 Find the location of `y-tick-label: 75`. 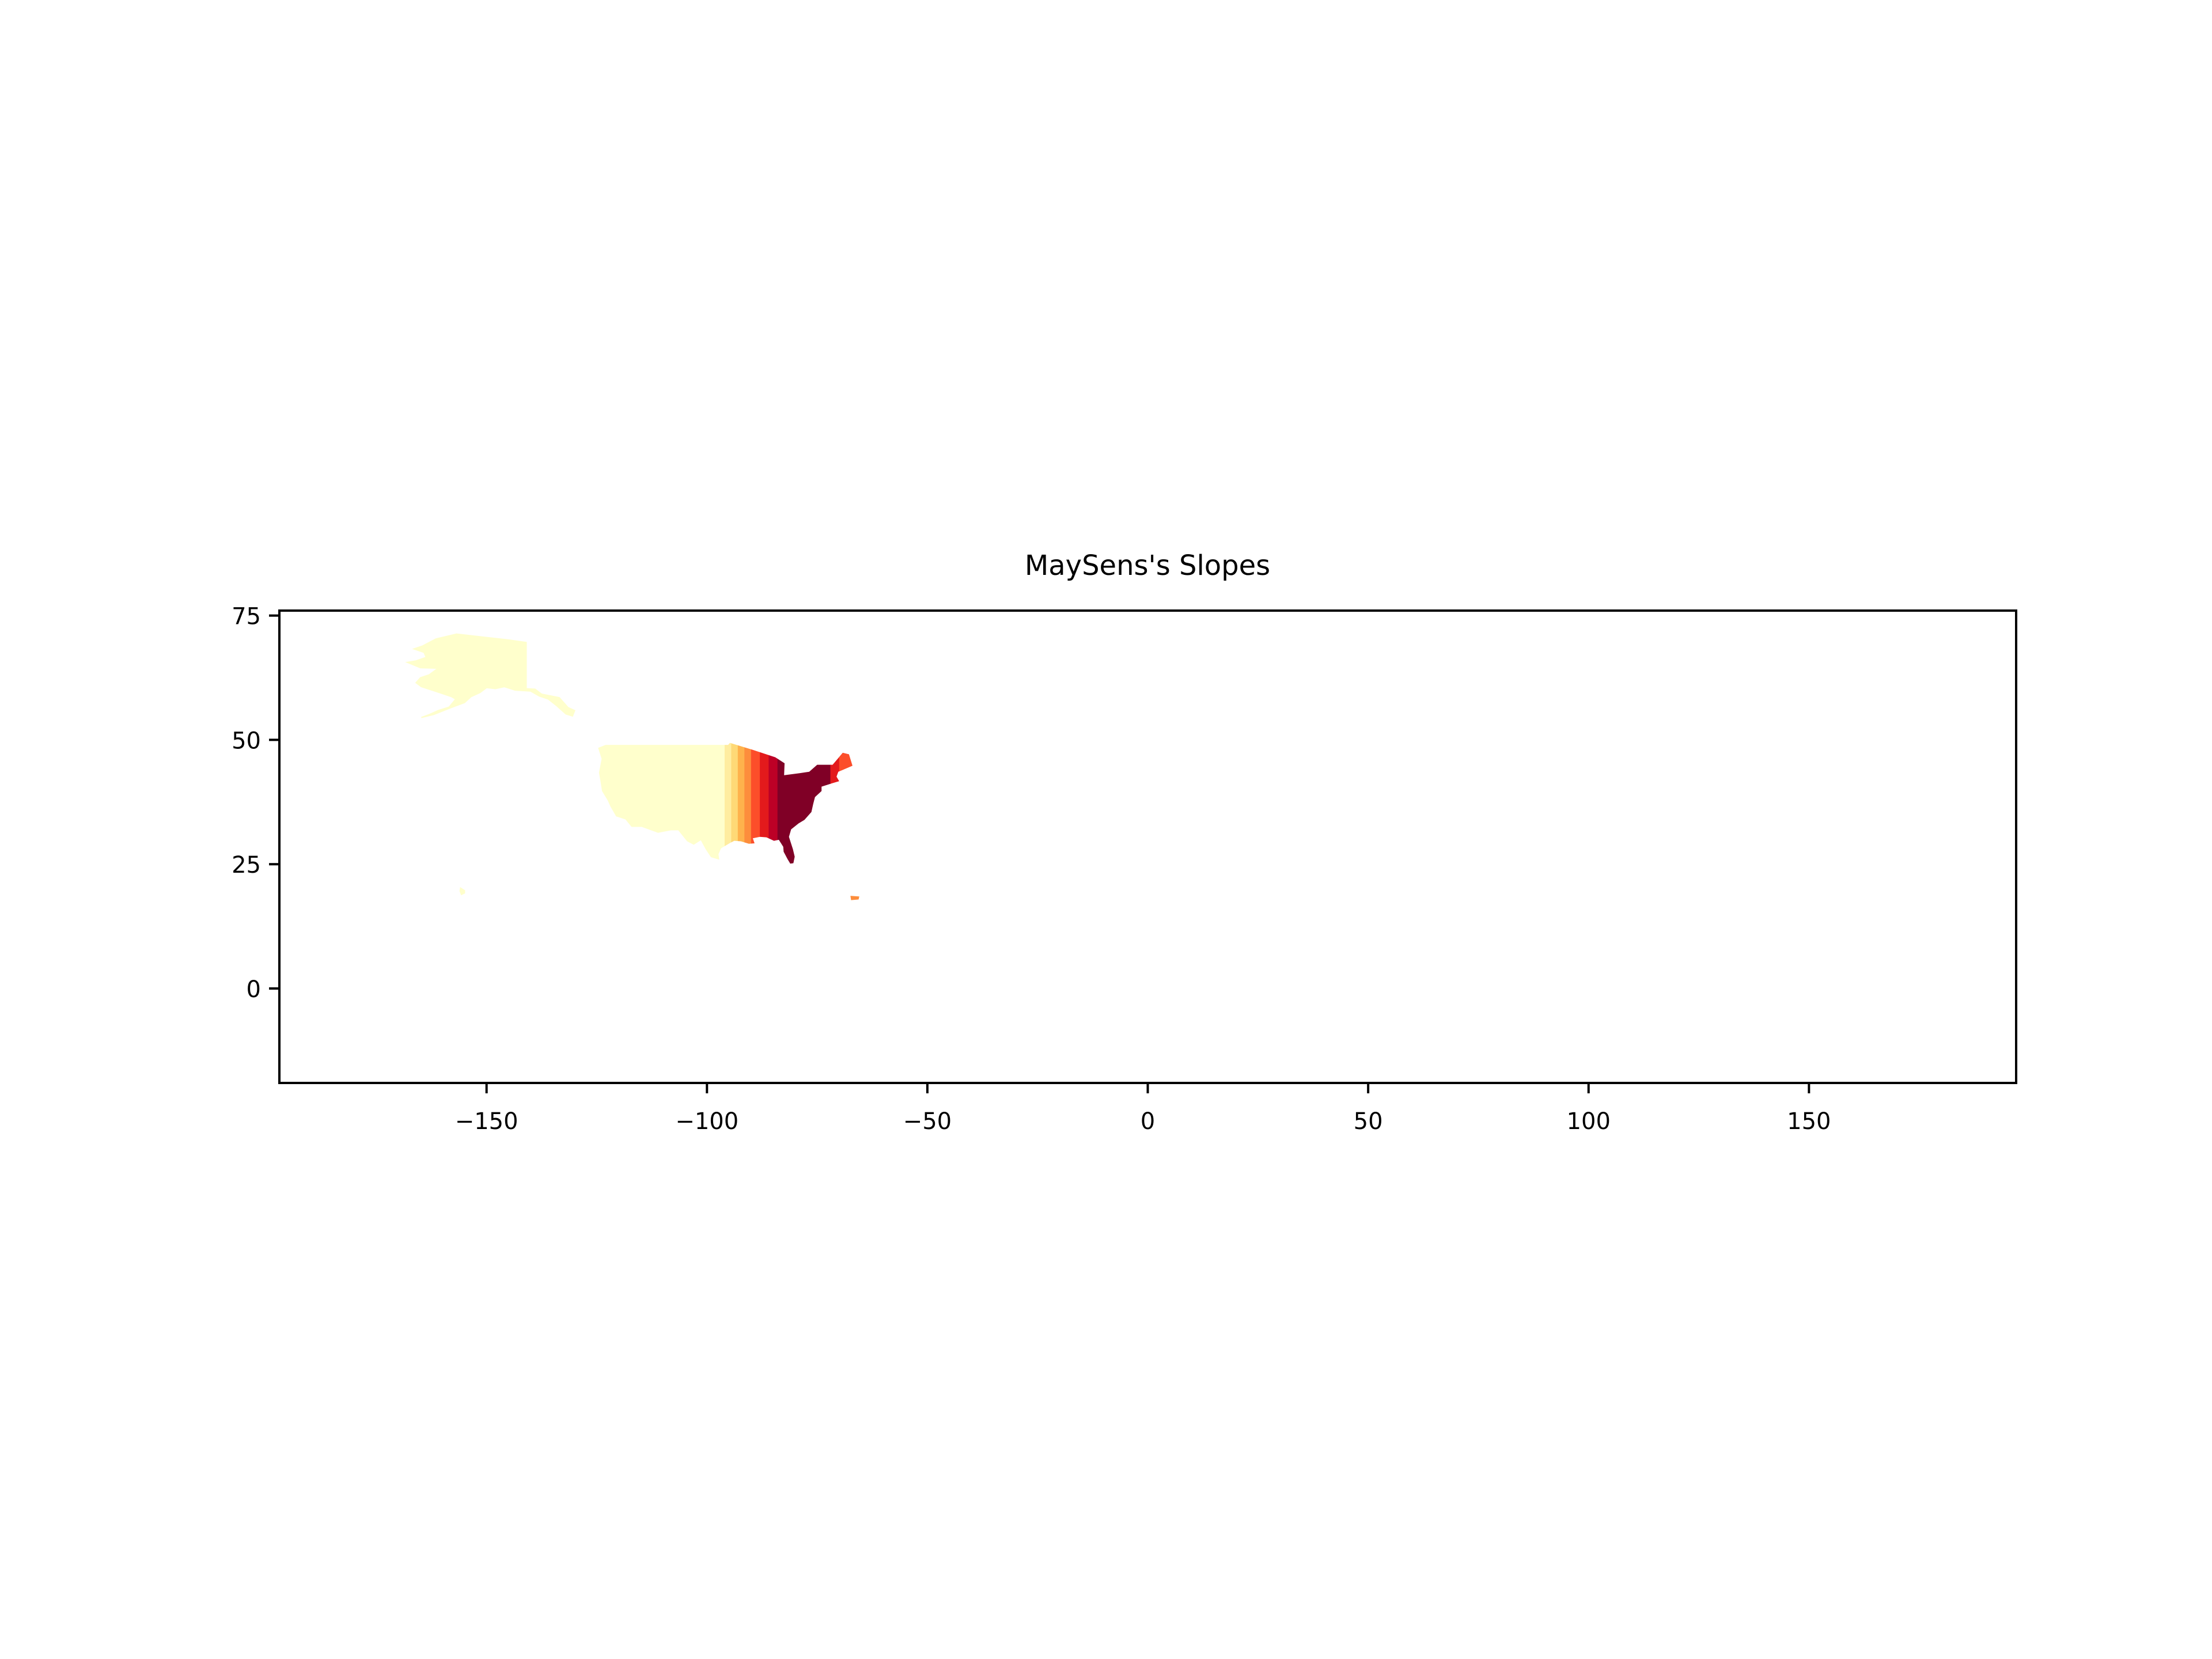

y-tick-label: 75 is located at coordinates (246, 617).